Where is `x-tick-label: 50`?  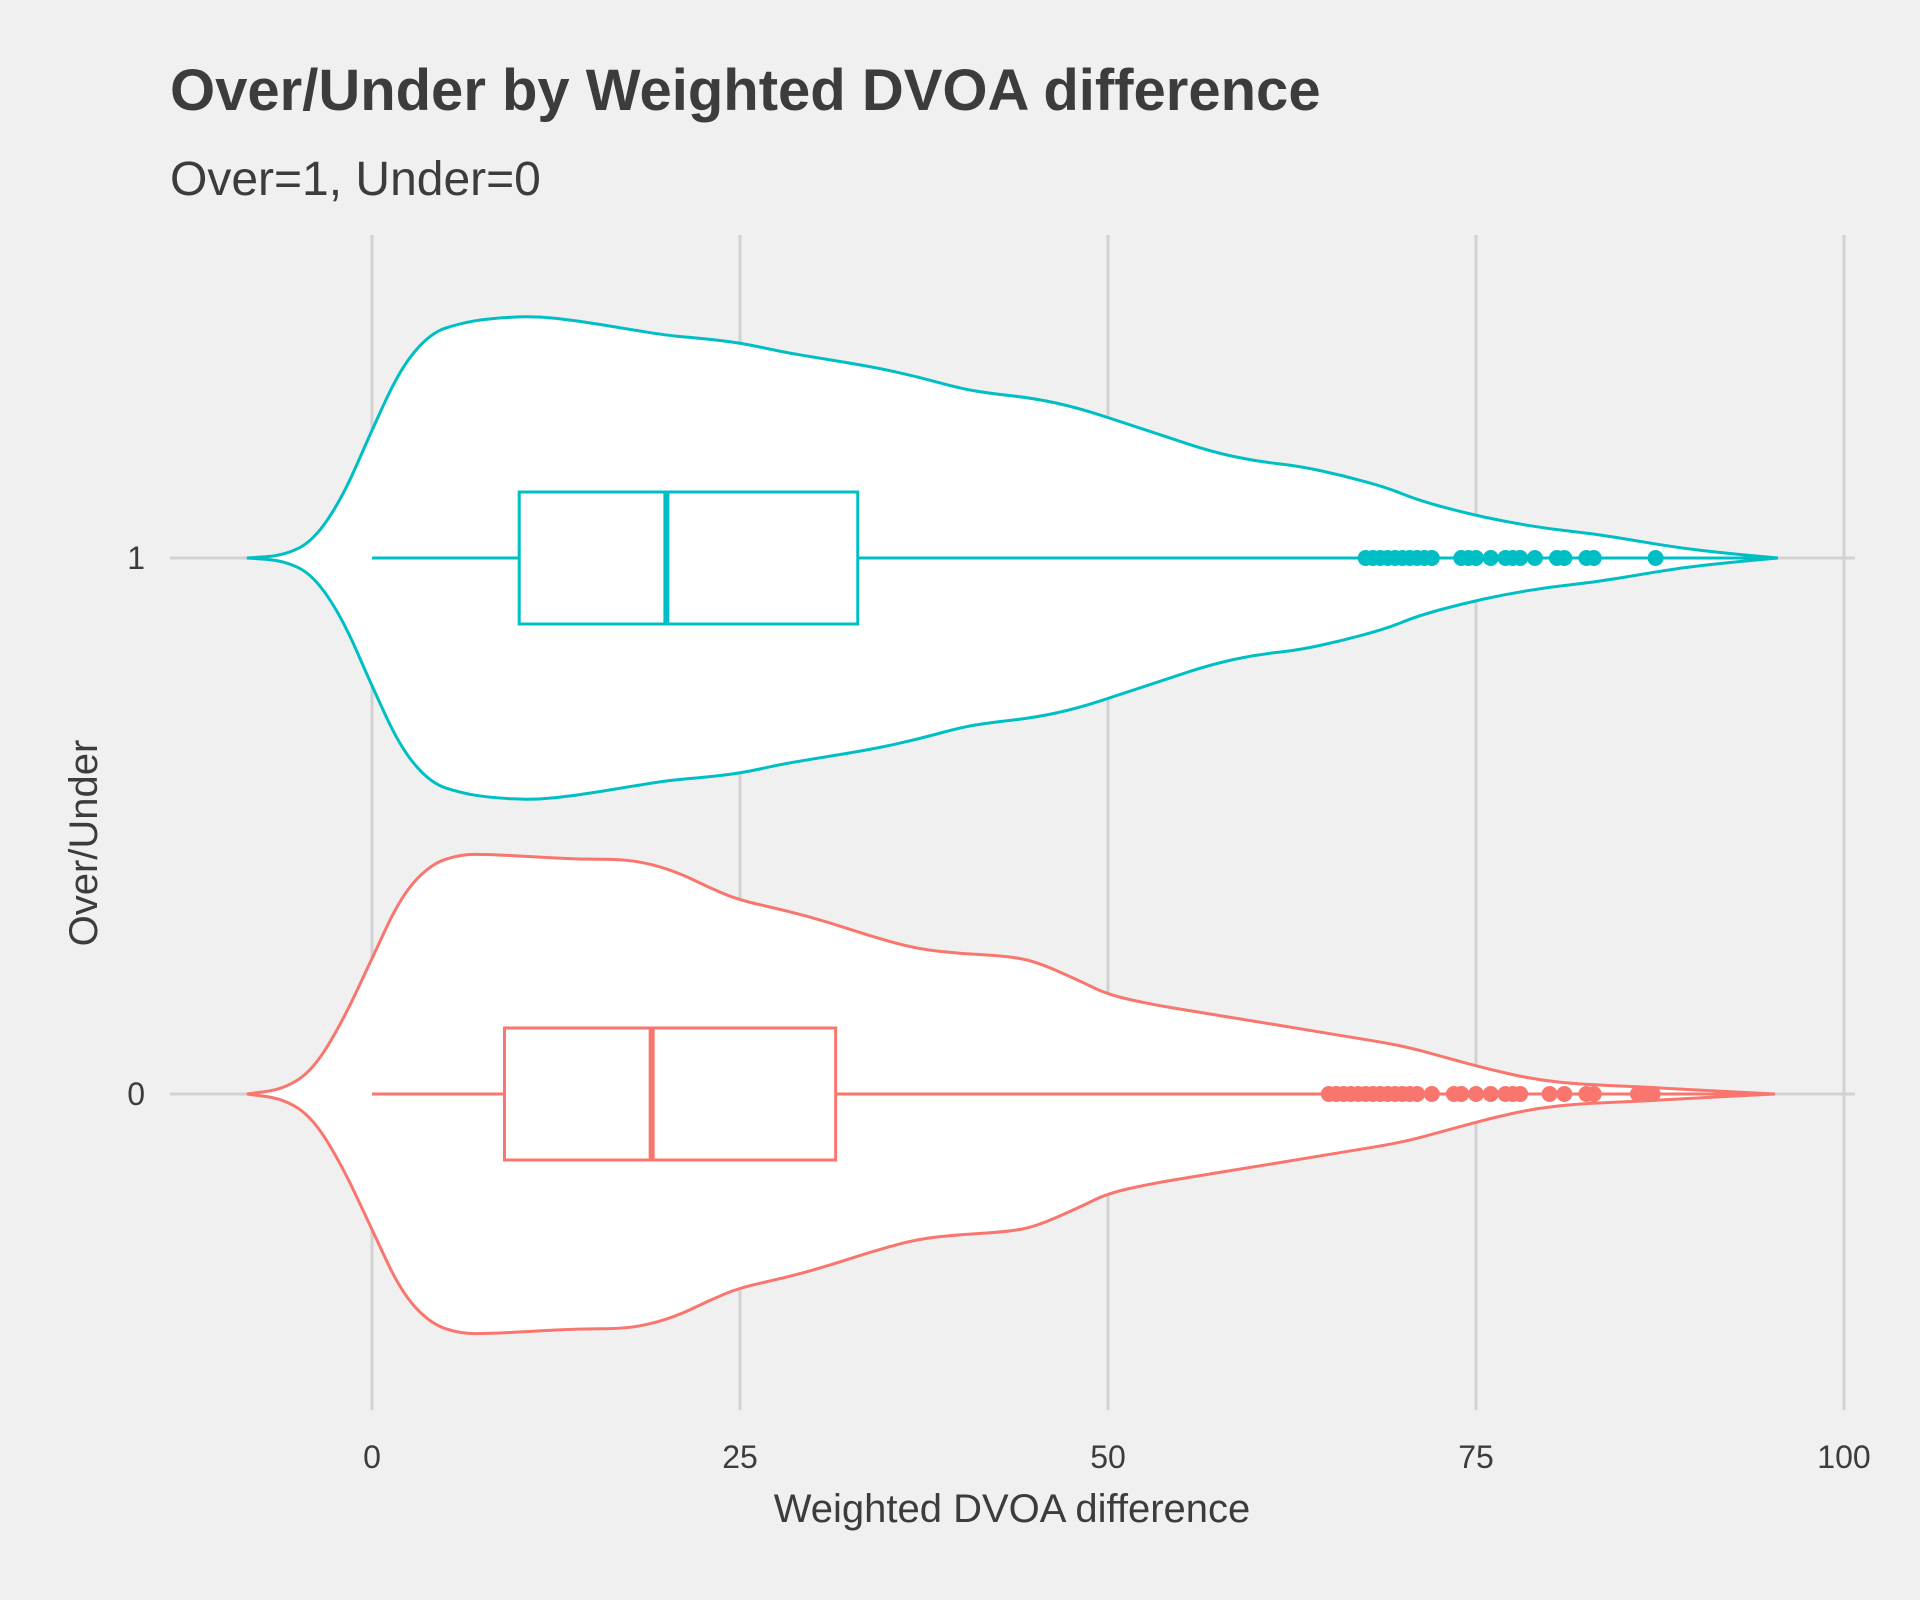 x-tick-label: 50 is located at coordinates (1108, 1457).